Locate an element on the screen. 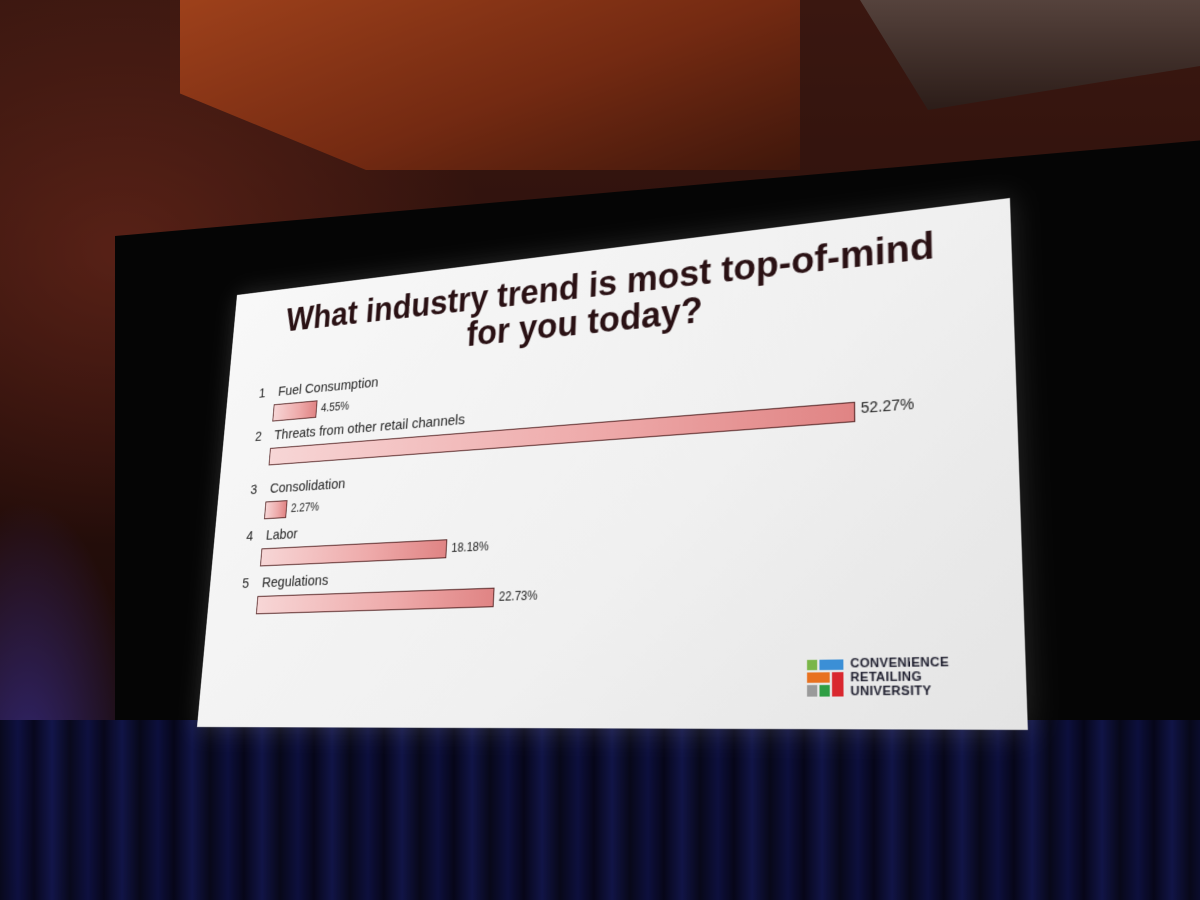 Image resolution: width=1200 pixels, height=900 pixels. poll-row-label: 5 Regulations is located at coordinates (285, 582).